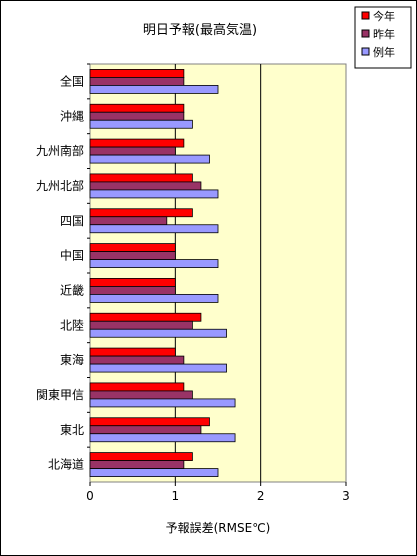 Image resolution: width=417 pixels, height=556 pixels. I want to click on x-tick-labels: 0 1 2 3, so click(218, 492).